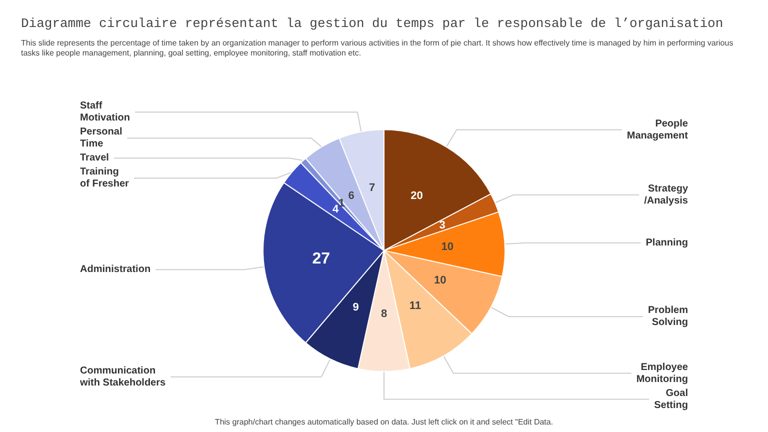 This screenshot has height=432, width=768. Describe the element at coordinates (666, 194) in the screenshot. I see `slice-label: Strategy /Analysis` at that location.